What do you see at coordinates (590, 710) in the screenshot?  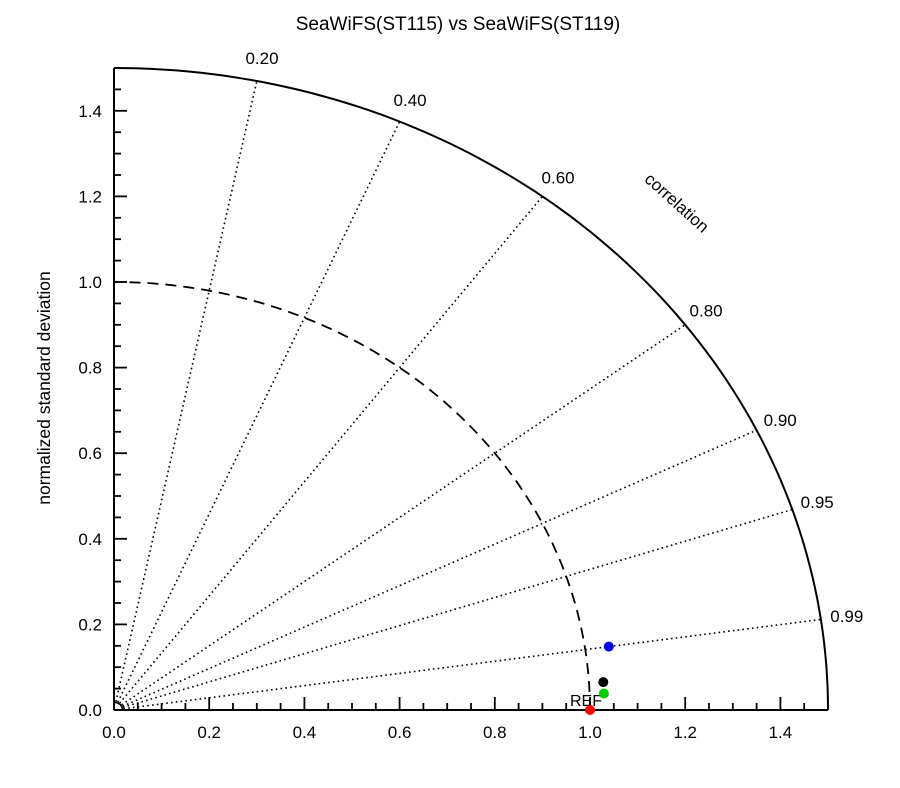 I see `data-point-reference-red` at bounding box center [590, 710].